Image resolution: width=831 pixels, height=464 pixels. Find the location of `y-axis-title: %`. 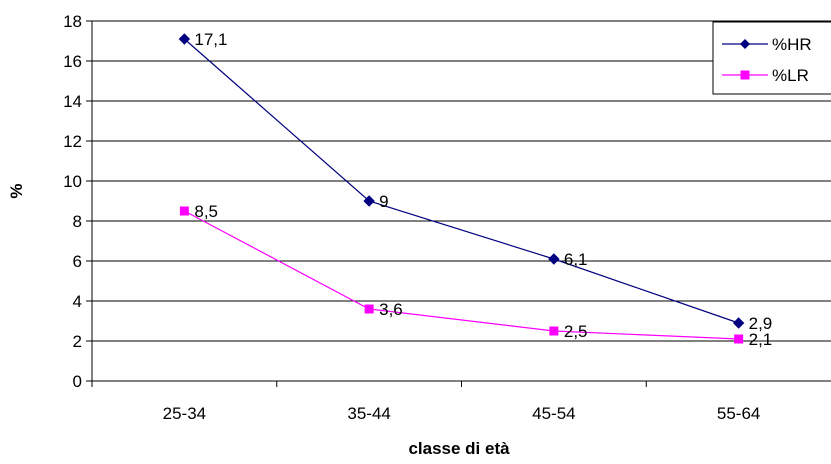

y-axis-title: % is located at coordinates (16, 190).